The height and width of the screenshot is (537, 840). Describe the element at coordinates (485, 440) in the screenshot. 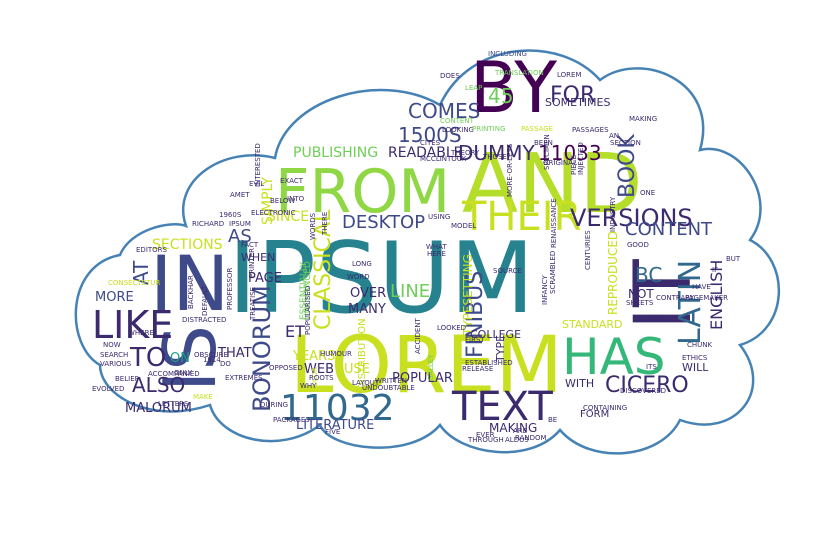

I see `word-through: THROUGH` at that location.